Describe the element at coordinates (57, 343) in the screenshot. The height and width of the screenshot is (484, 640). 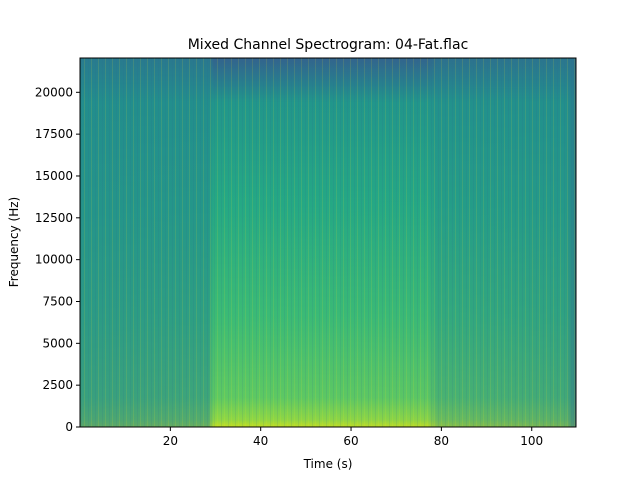
I see `y-tick-label: 5000` at that location.